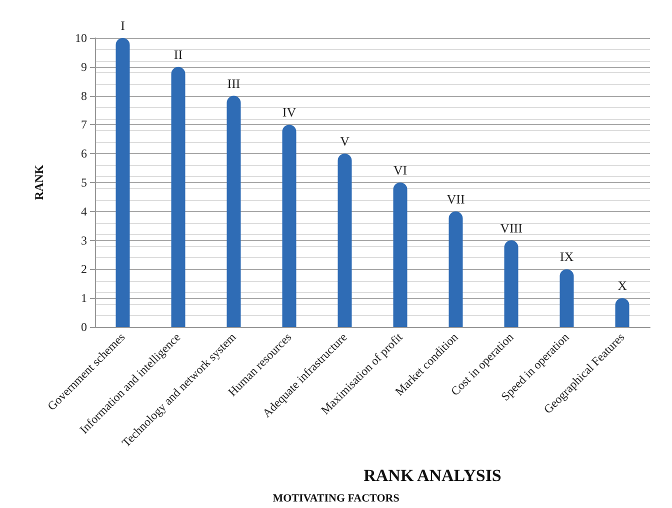 The width and height of the screenshot is (672, 508). What do you see at coordinates (84, 327) in the screenshot?
I see `y-tick-label: 0` at bounding box center [84, 327].